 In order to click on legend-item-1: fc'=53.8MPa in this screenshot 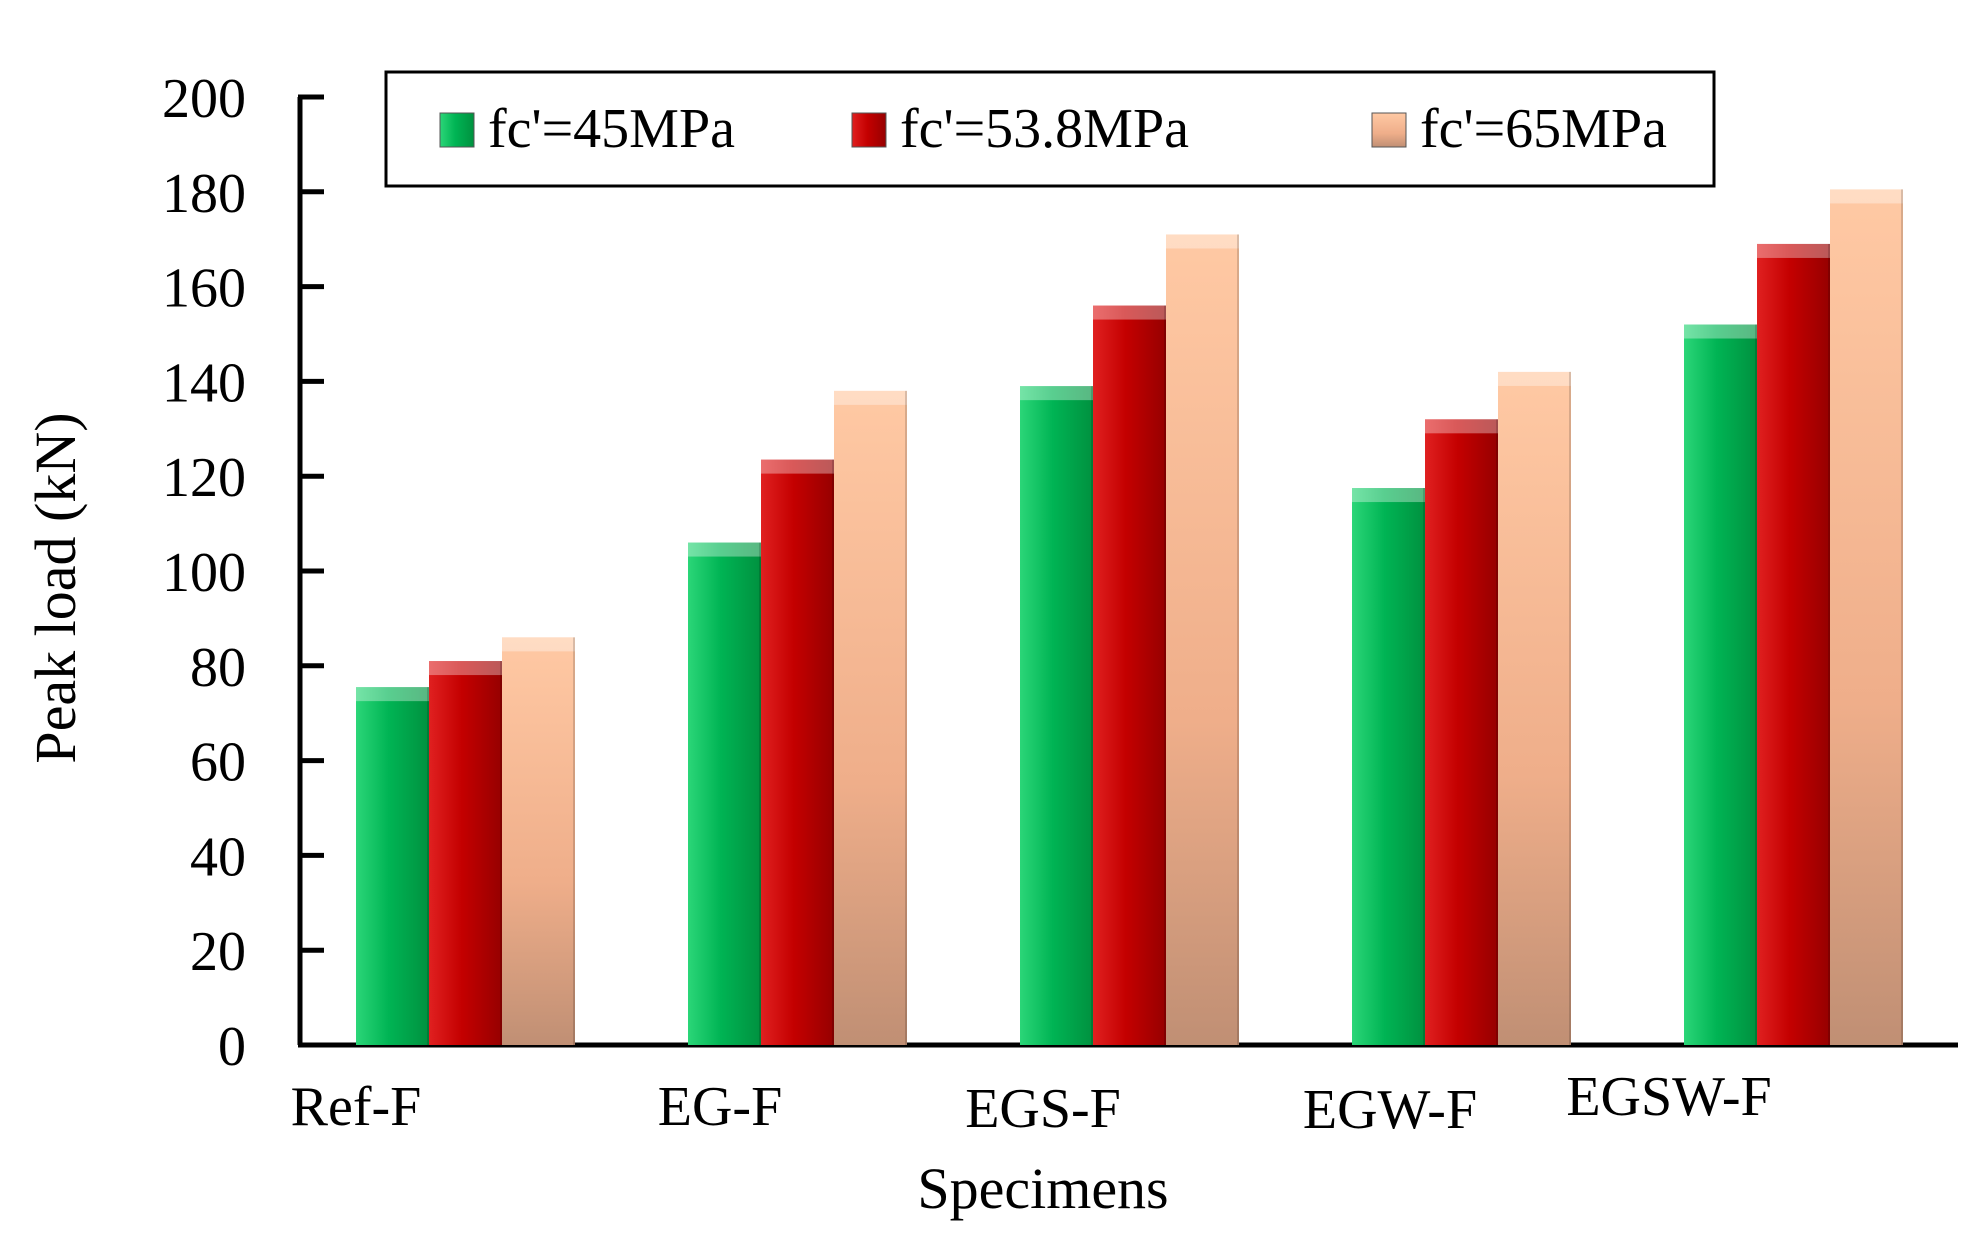, I will do `click(1020, 129)`.